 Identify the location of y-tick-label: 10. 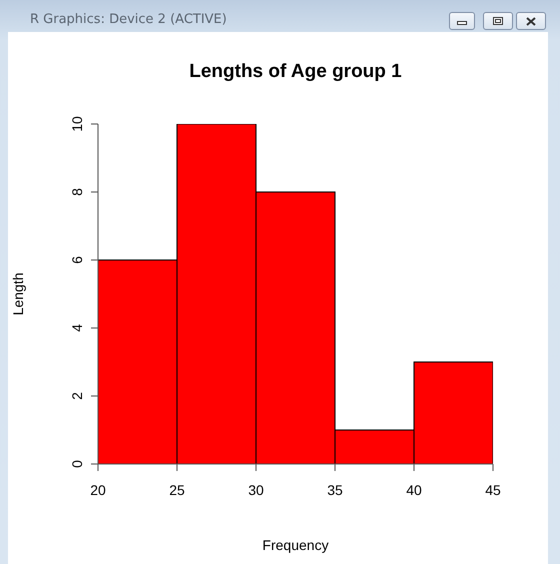
(77, 124).